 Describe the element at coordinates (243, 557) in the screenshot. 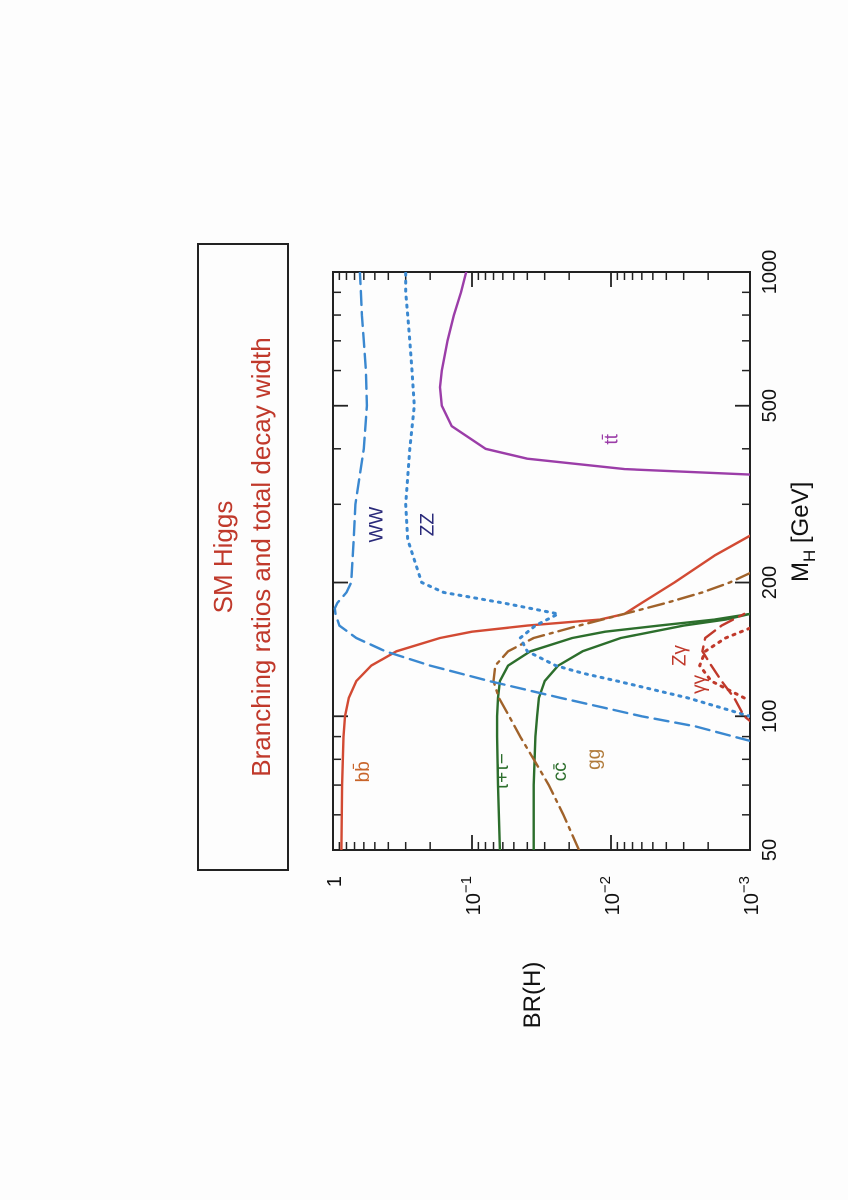

I see `title-box` at that location.